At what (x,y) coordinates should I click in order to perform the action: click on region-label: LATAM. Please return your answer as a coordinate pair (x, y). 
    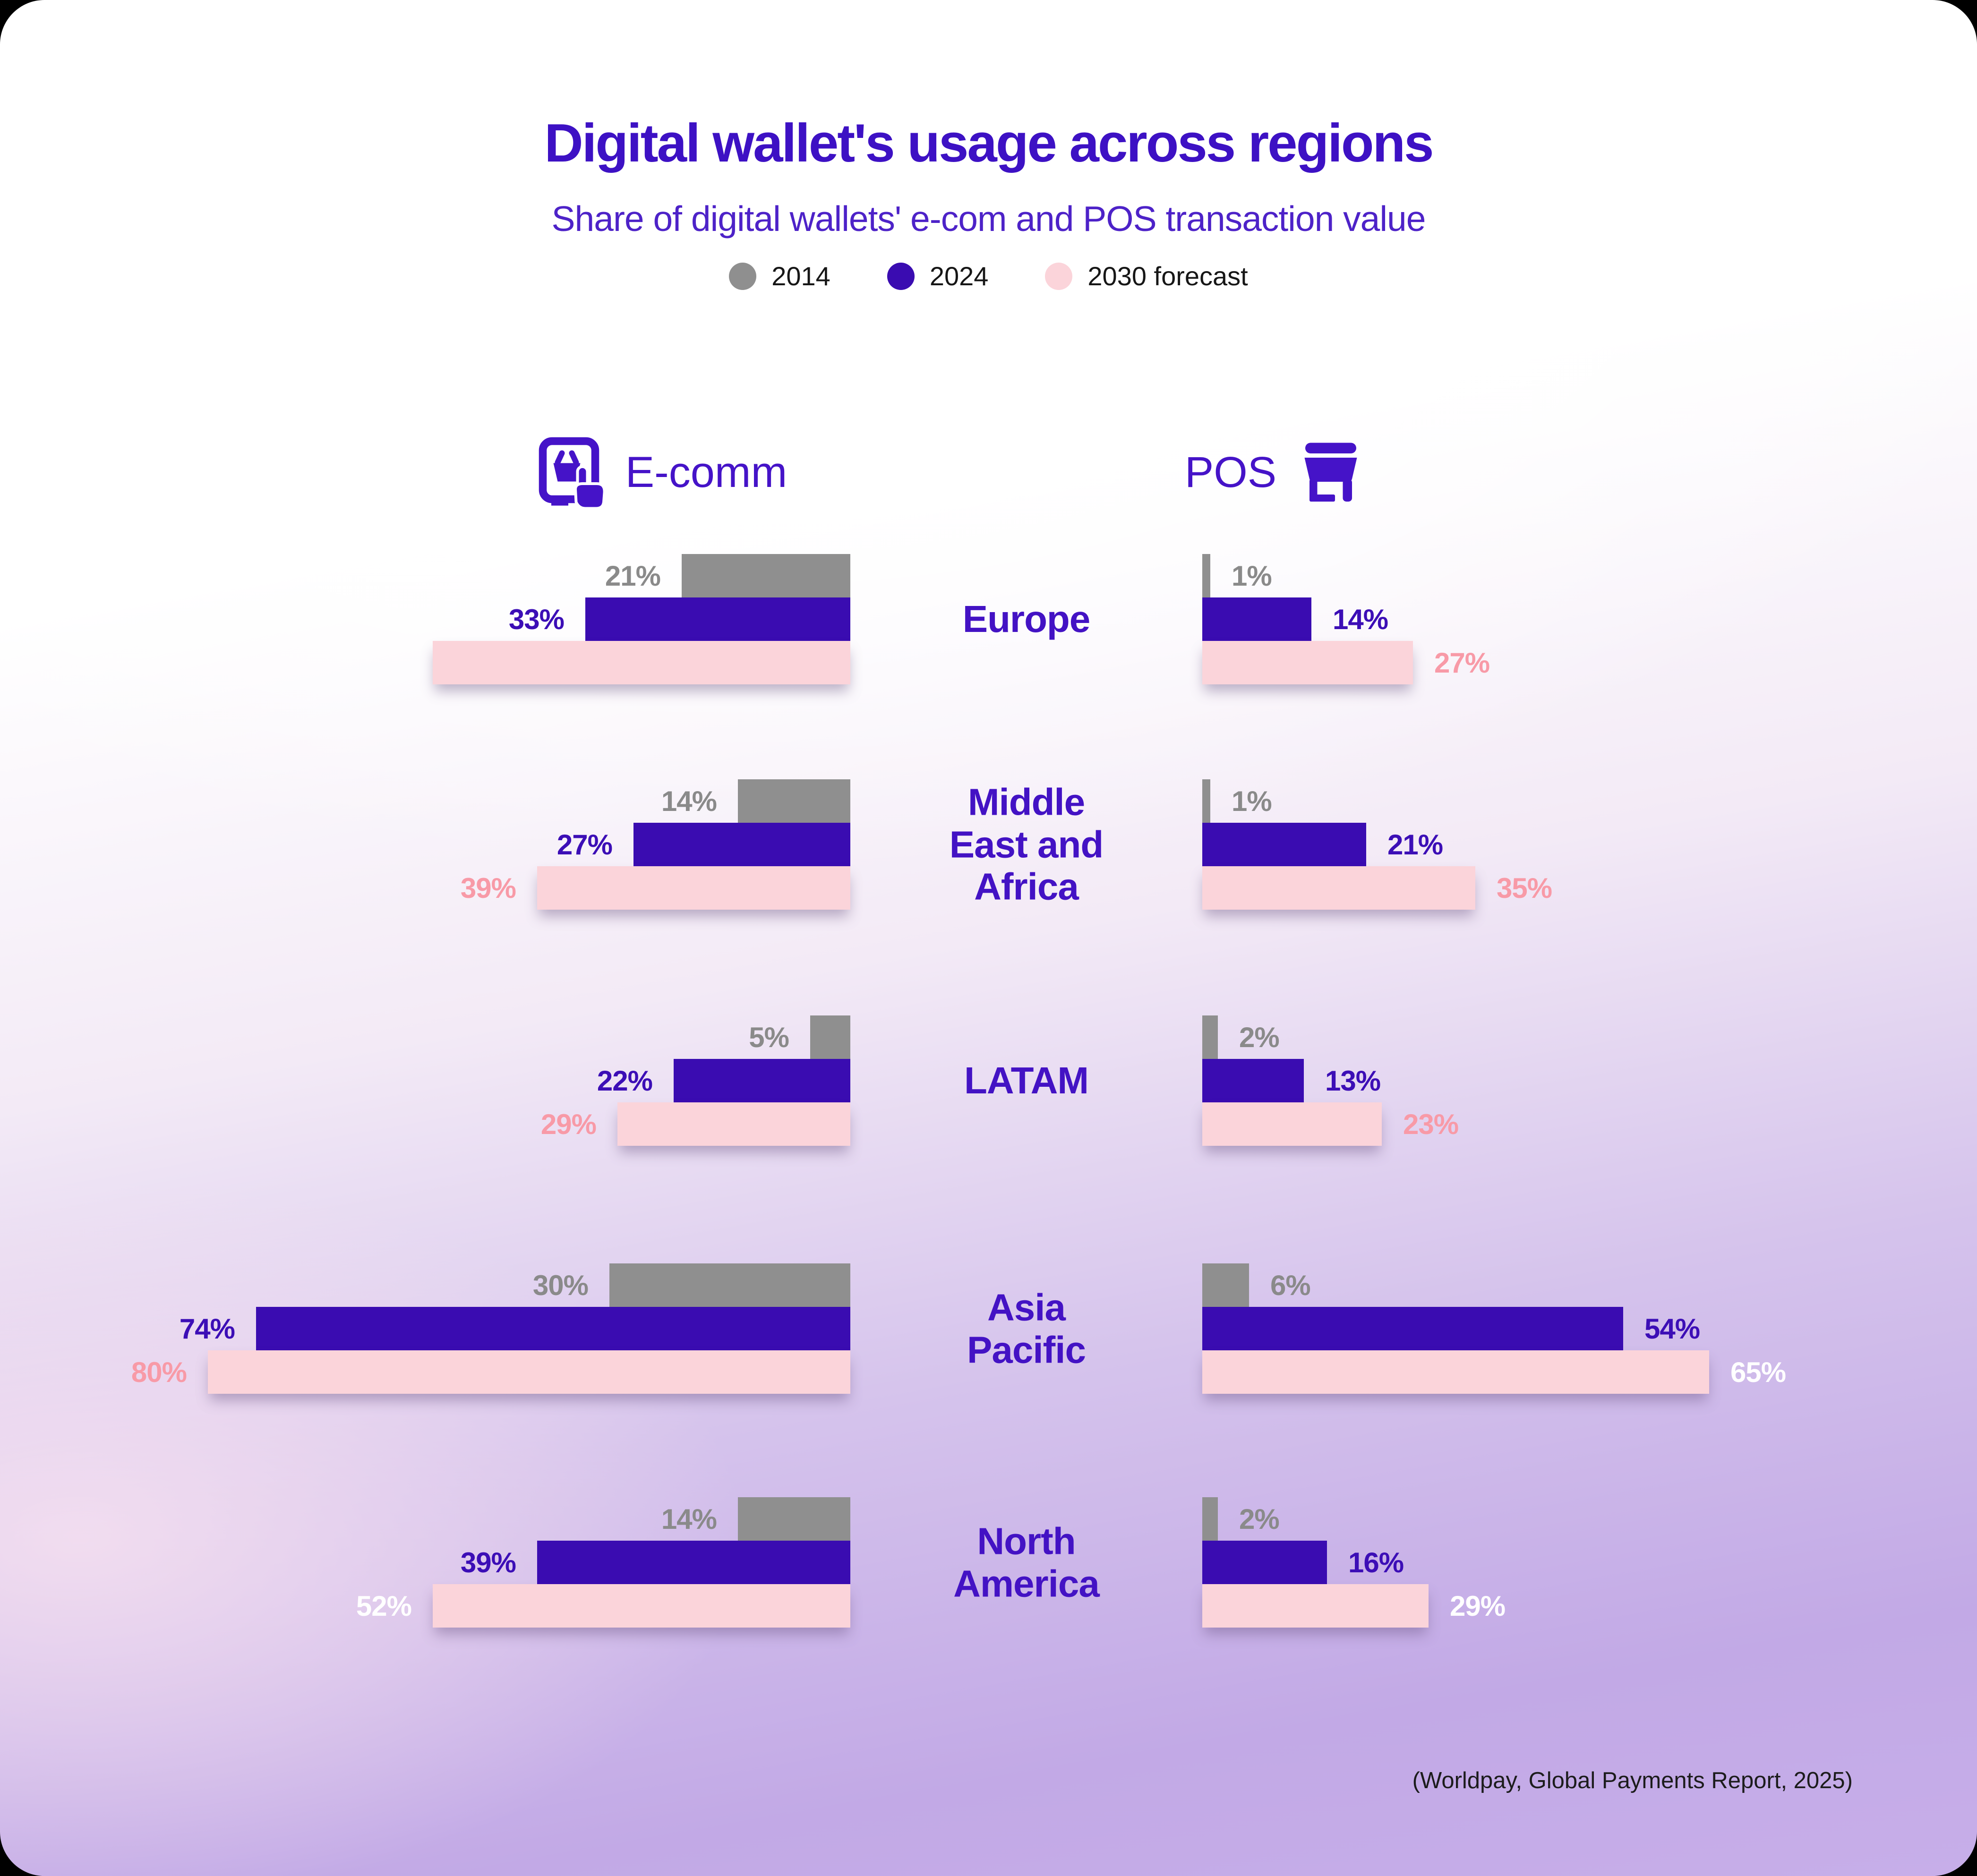
    Looking at the image, I should click on (1026, 1081).